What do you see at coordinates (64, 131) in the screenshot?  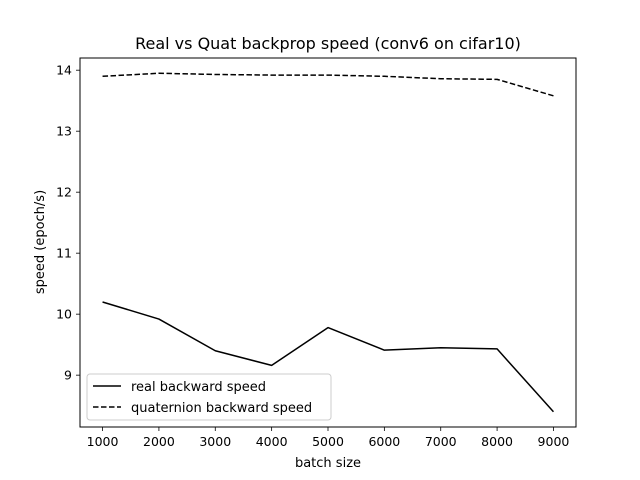 I see `y-tick-label: 13` at bounding box center [64, 131].